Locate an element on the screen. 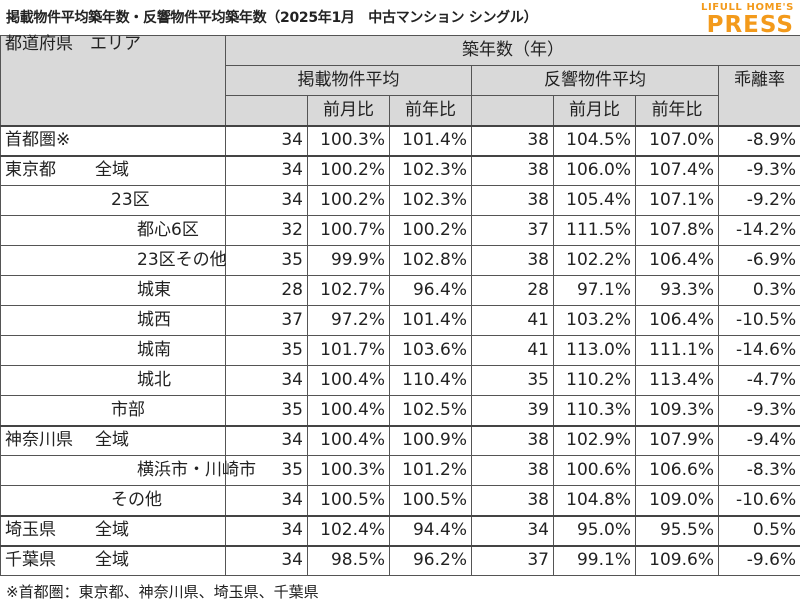 This screenshot has width=800, height=600. header-region: 都道府県 エリア is located at coordinates (113, 80).